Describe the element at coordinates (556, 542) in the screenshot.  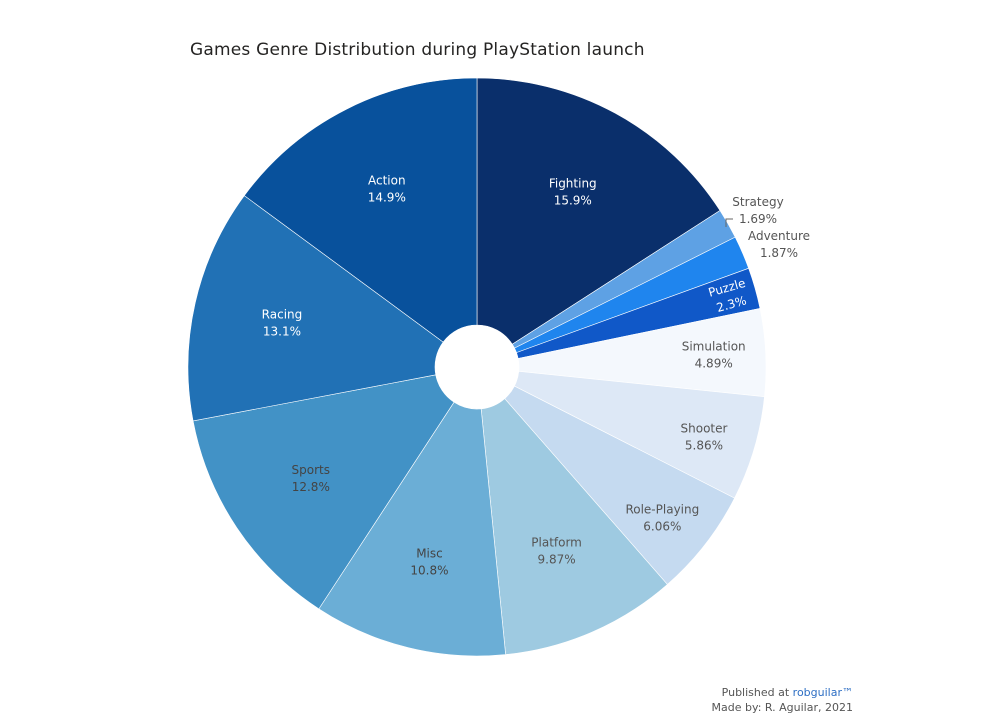
I see `slice-name-platform: Platform` at that location.